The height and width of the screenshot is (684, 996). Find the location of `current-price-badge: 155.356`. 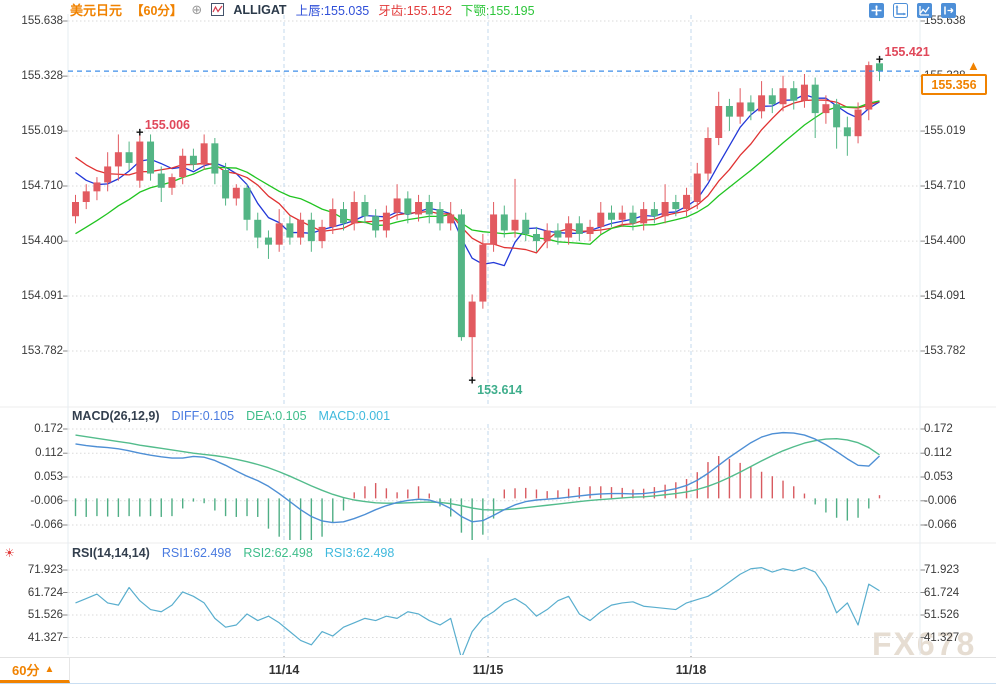

current-price-badge: 155.356 is located at coordinates (954, 84).